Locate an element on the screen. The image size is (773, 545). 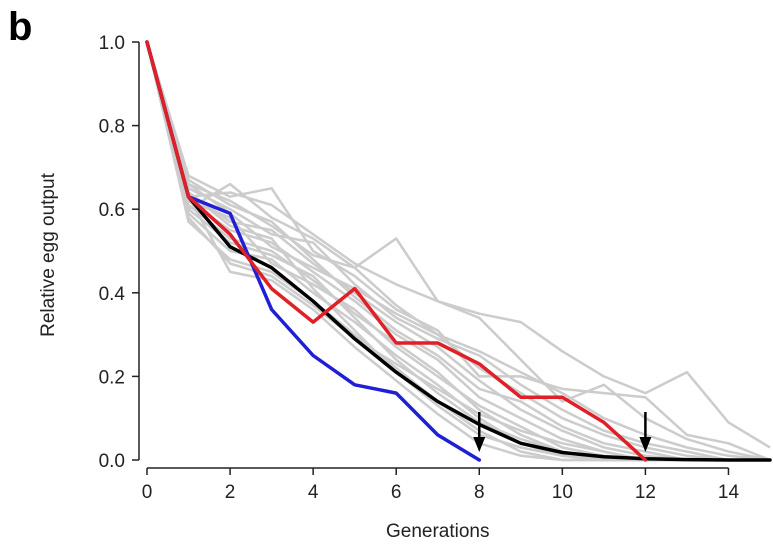
x-tick-label: 0 is located at coordinates (147, 492).